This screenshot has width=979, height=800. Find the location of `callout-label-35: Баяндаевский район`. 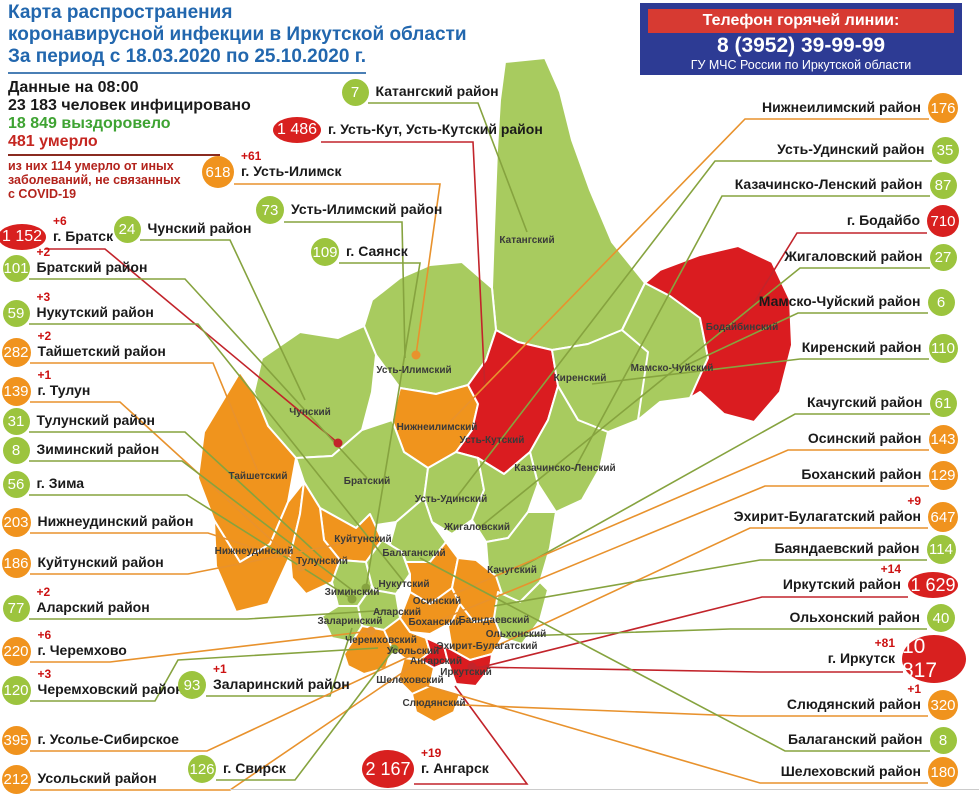

callout-label-35: Баяндаевский район is located at coordinates (847, 548).